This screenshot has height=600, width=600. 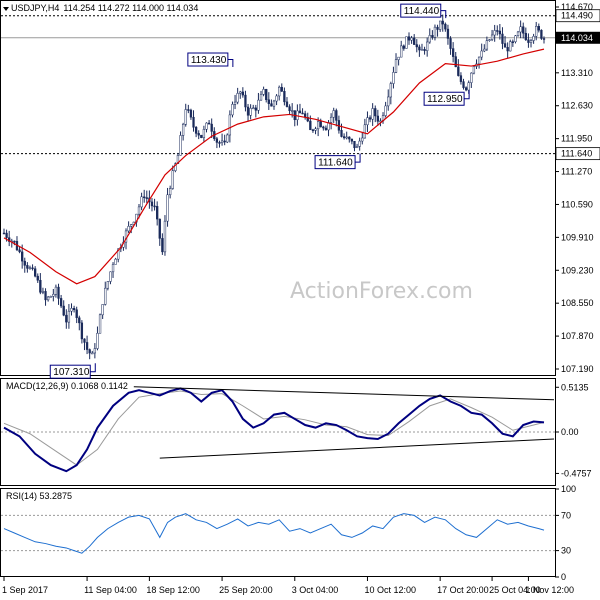 What do you see at coordinates (390, 590) in the screenshot?
I see `time-tick-label: 10 Oct 12:00` at bounding box center [390, 590].